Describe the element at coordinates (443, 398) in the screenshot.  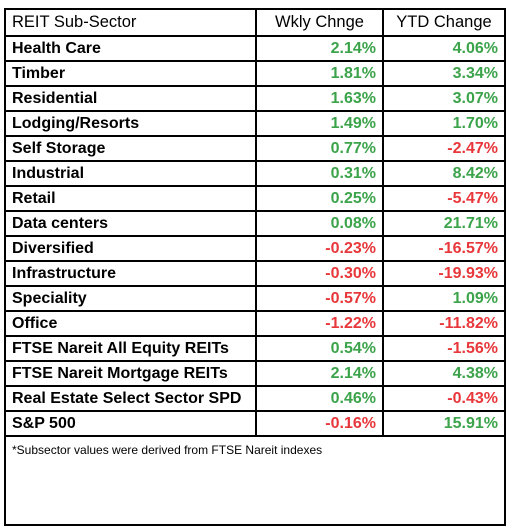
I see `ytd-change-cell: -0.43%` at that location.